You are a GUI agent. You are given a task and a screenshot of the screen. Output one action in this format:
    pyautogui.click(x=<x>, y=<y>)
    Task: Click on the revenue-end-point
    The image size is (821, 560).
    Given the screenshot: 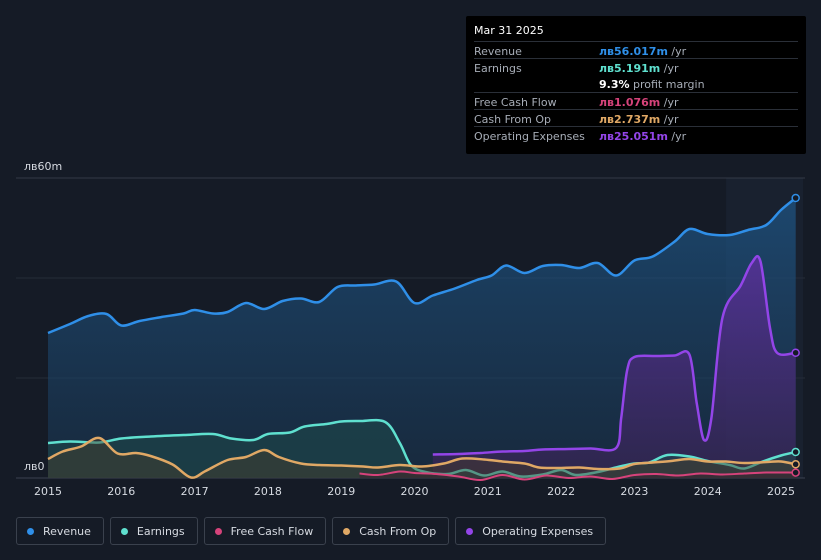 What is the action you would take?
    pyautogui.click(x=795, y=198)
    